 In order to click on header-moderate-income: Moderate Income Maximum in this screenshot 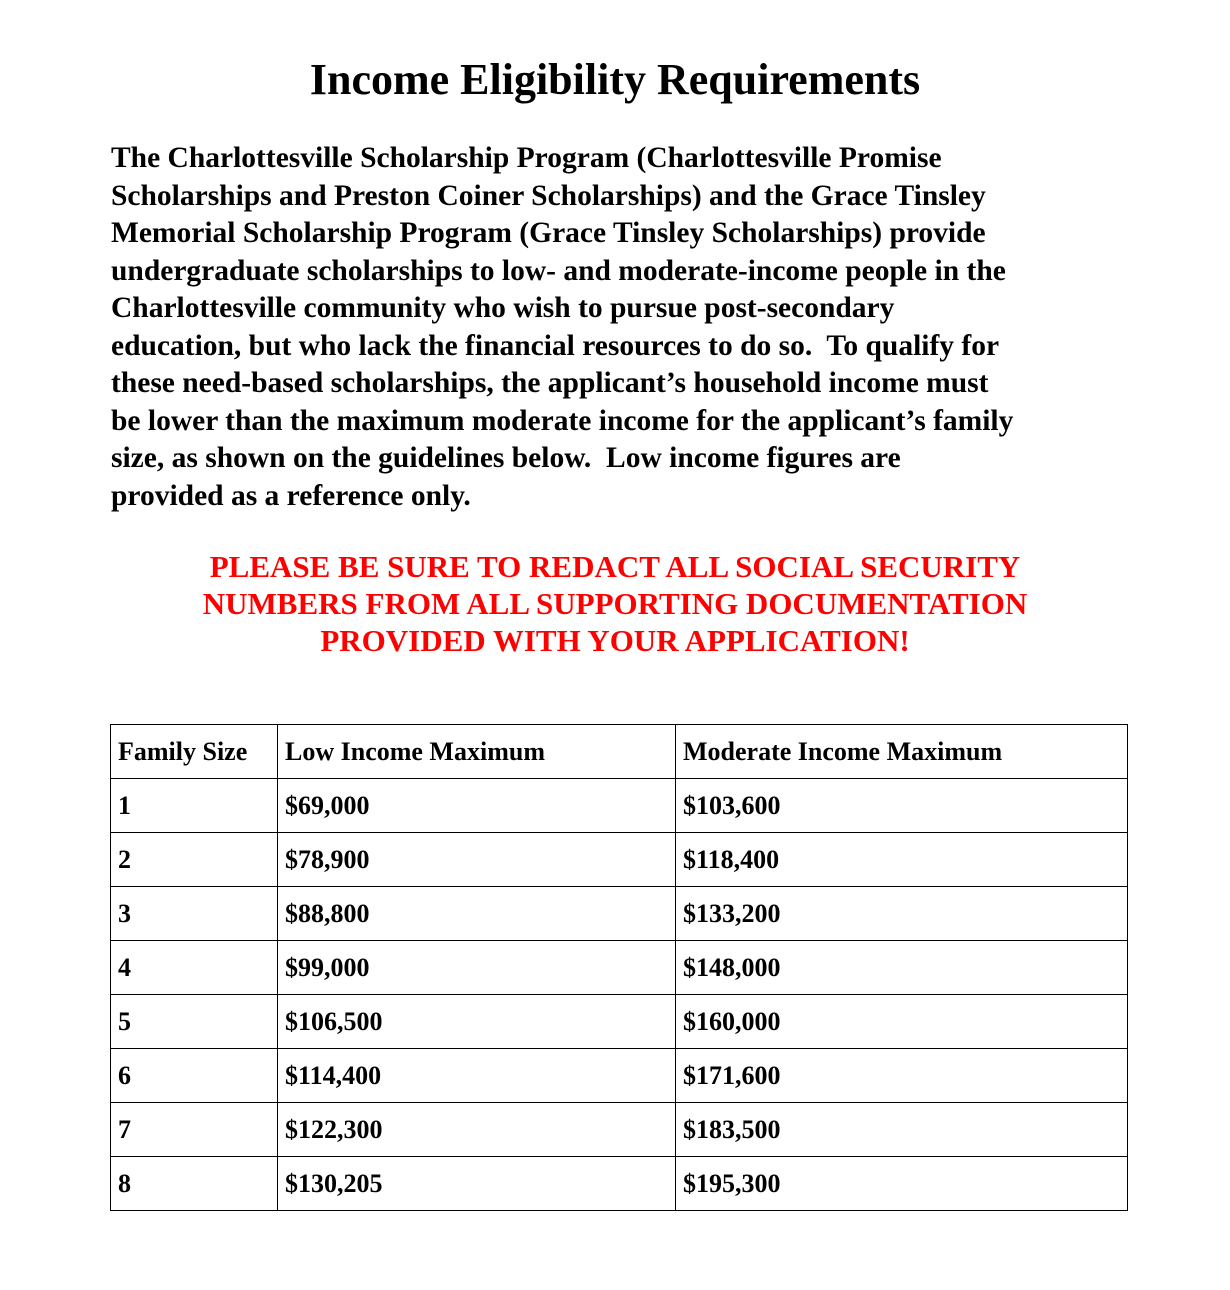, I will do `click(901, 751)`.